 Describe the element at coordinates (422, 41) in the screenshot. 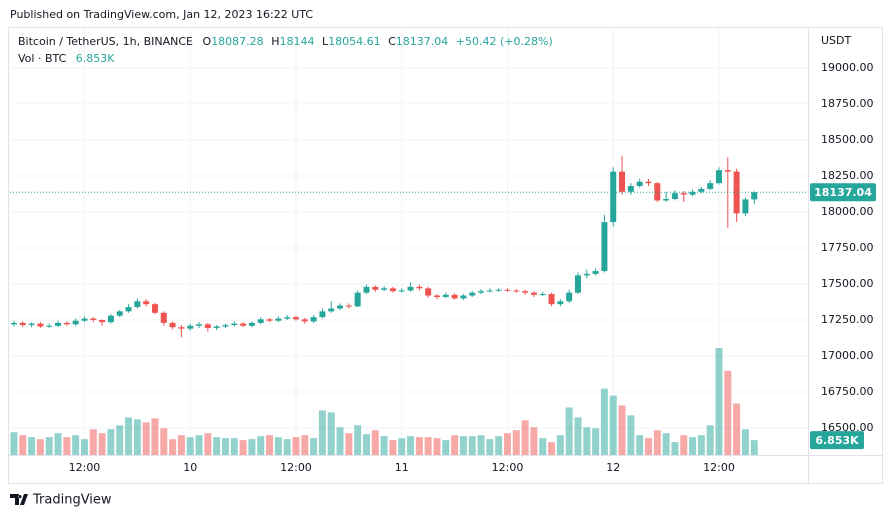

I see `c-value: 18137.04` at that location.